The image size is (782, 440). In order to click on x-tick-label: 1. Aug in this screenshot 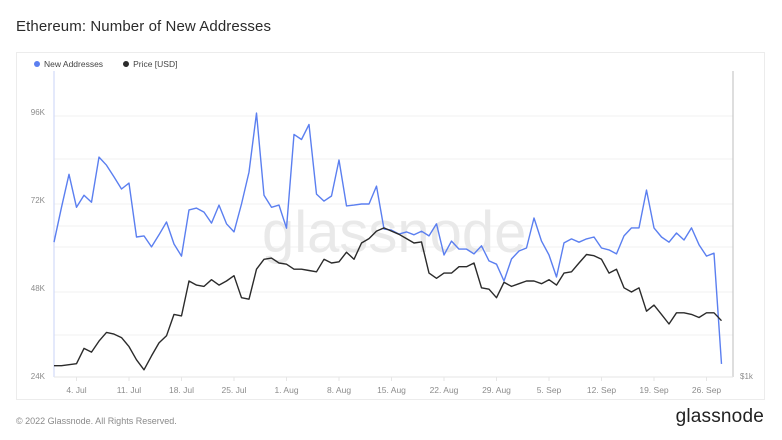, I will do `click(286, 390)`.